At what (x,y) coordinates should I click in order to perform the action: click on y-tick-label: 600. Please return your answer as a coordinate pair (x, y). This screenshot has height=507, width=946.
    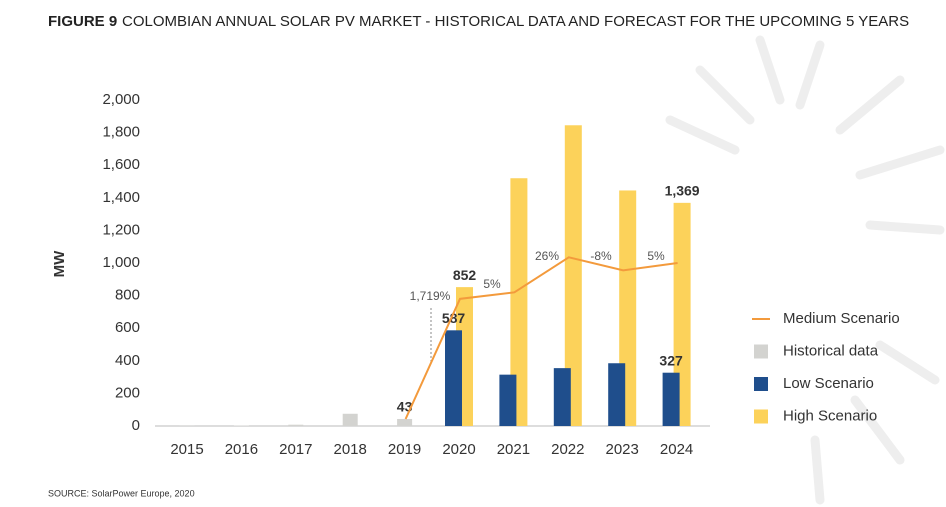
    Looking at the image, I should click on (127, 327).